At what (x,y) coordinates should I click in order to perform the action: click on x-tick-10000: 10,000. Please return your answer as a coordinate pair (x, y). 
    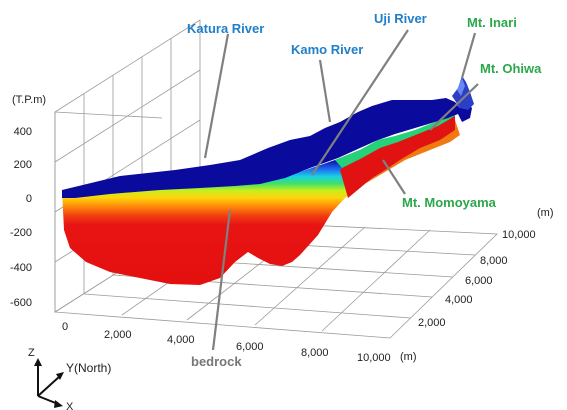
    Looking at the image, I should click on (374, 358).